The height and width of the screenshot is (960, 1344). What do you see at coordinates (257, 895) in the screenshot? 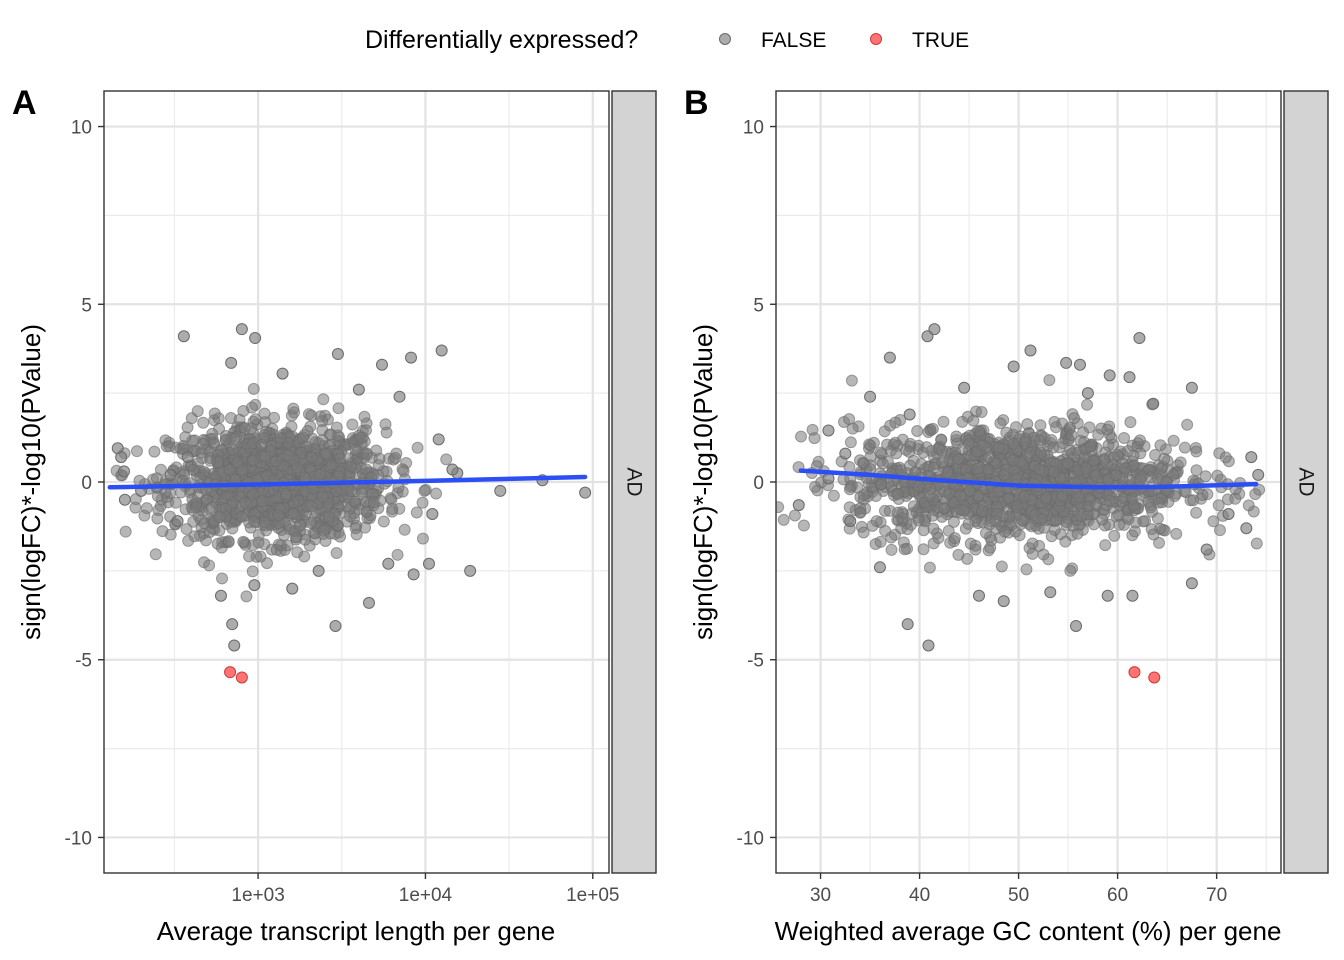
I see `x-tick-label: 1e+03` at bounding box center [257, 895].